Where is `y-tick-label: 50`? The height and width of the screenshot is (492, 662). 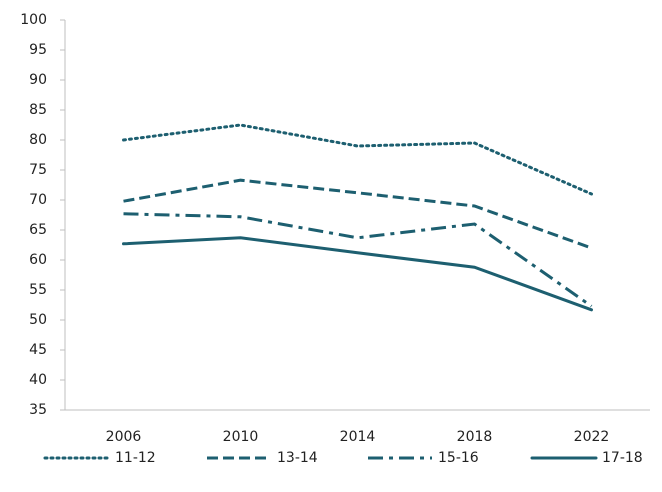
y-tick-label: 50 is located at coordinates (38, 320).